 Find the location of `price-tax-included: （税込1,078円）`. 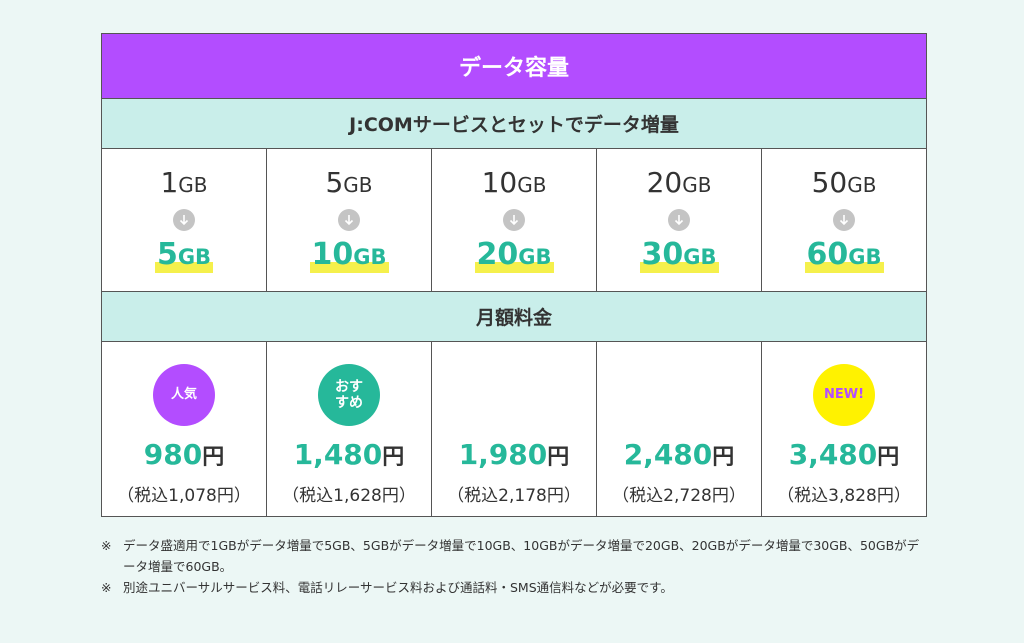

price-tax-included: （税込1,078円） is located at coordinates (184, 496).